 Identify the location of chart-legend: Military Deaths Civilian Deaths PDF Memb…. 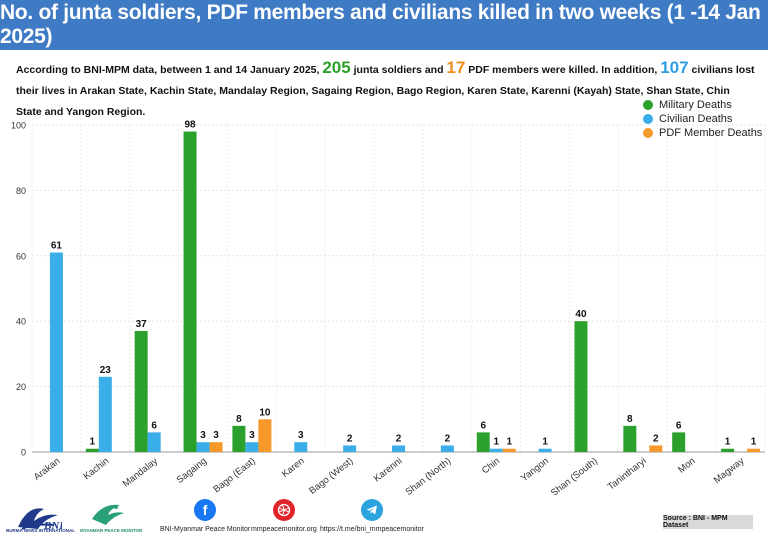
(702, 119).